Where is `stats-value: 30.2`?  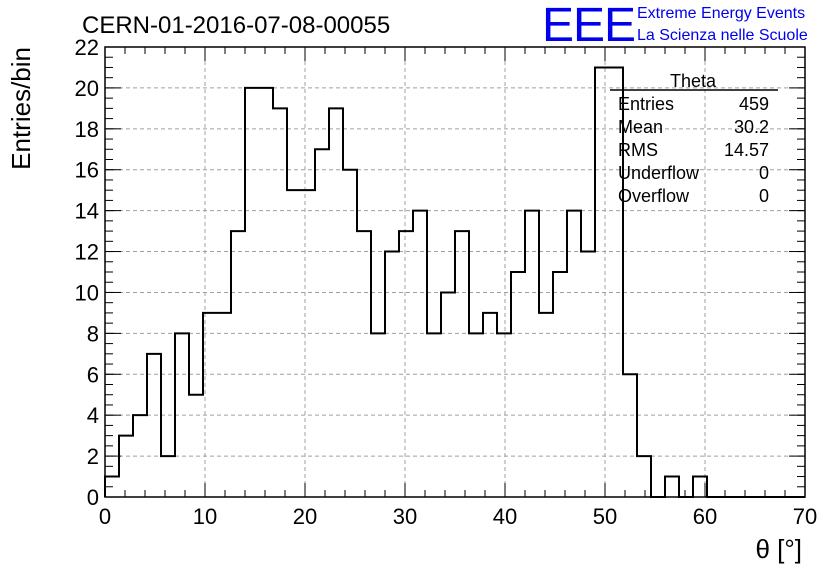
stats-value: 30.2 is located at coordinates (751, 127).